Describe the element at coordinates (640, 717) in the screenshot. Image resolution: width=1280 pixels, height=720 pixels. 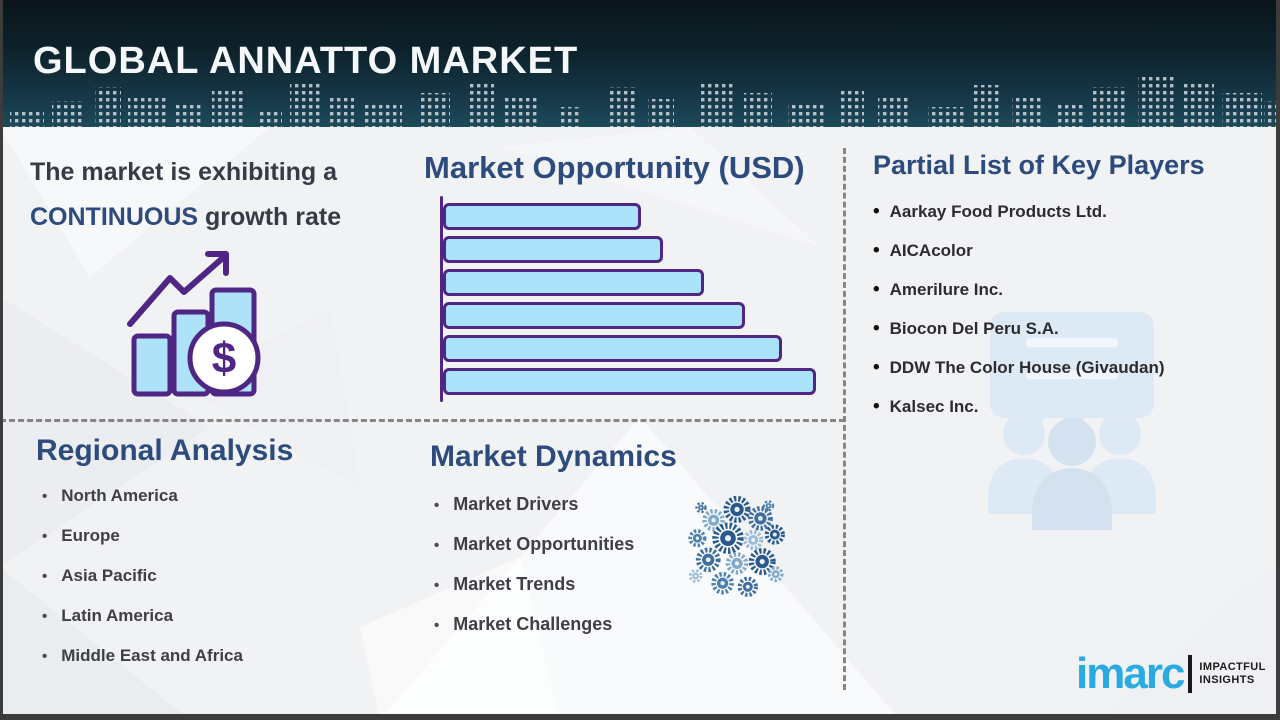
I see `frame-border-bottom` at that location.